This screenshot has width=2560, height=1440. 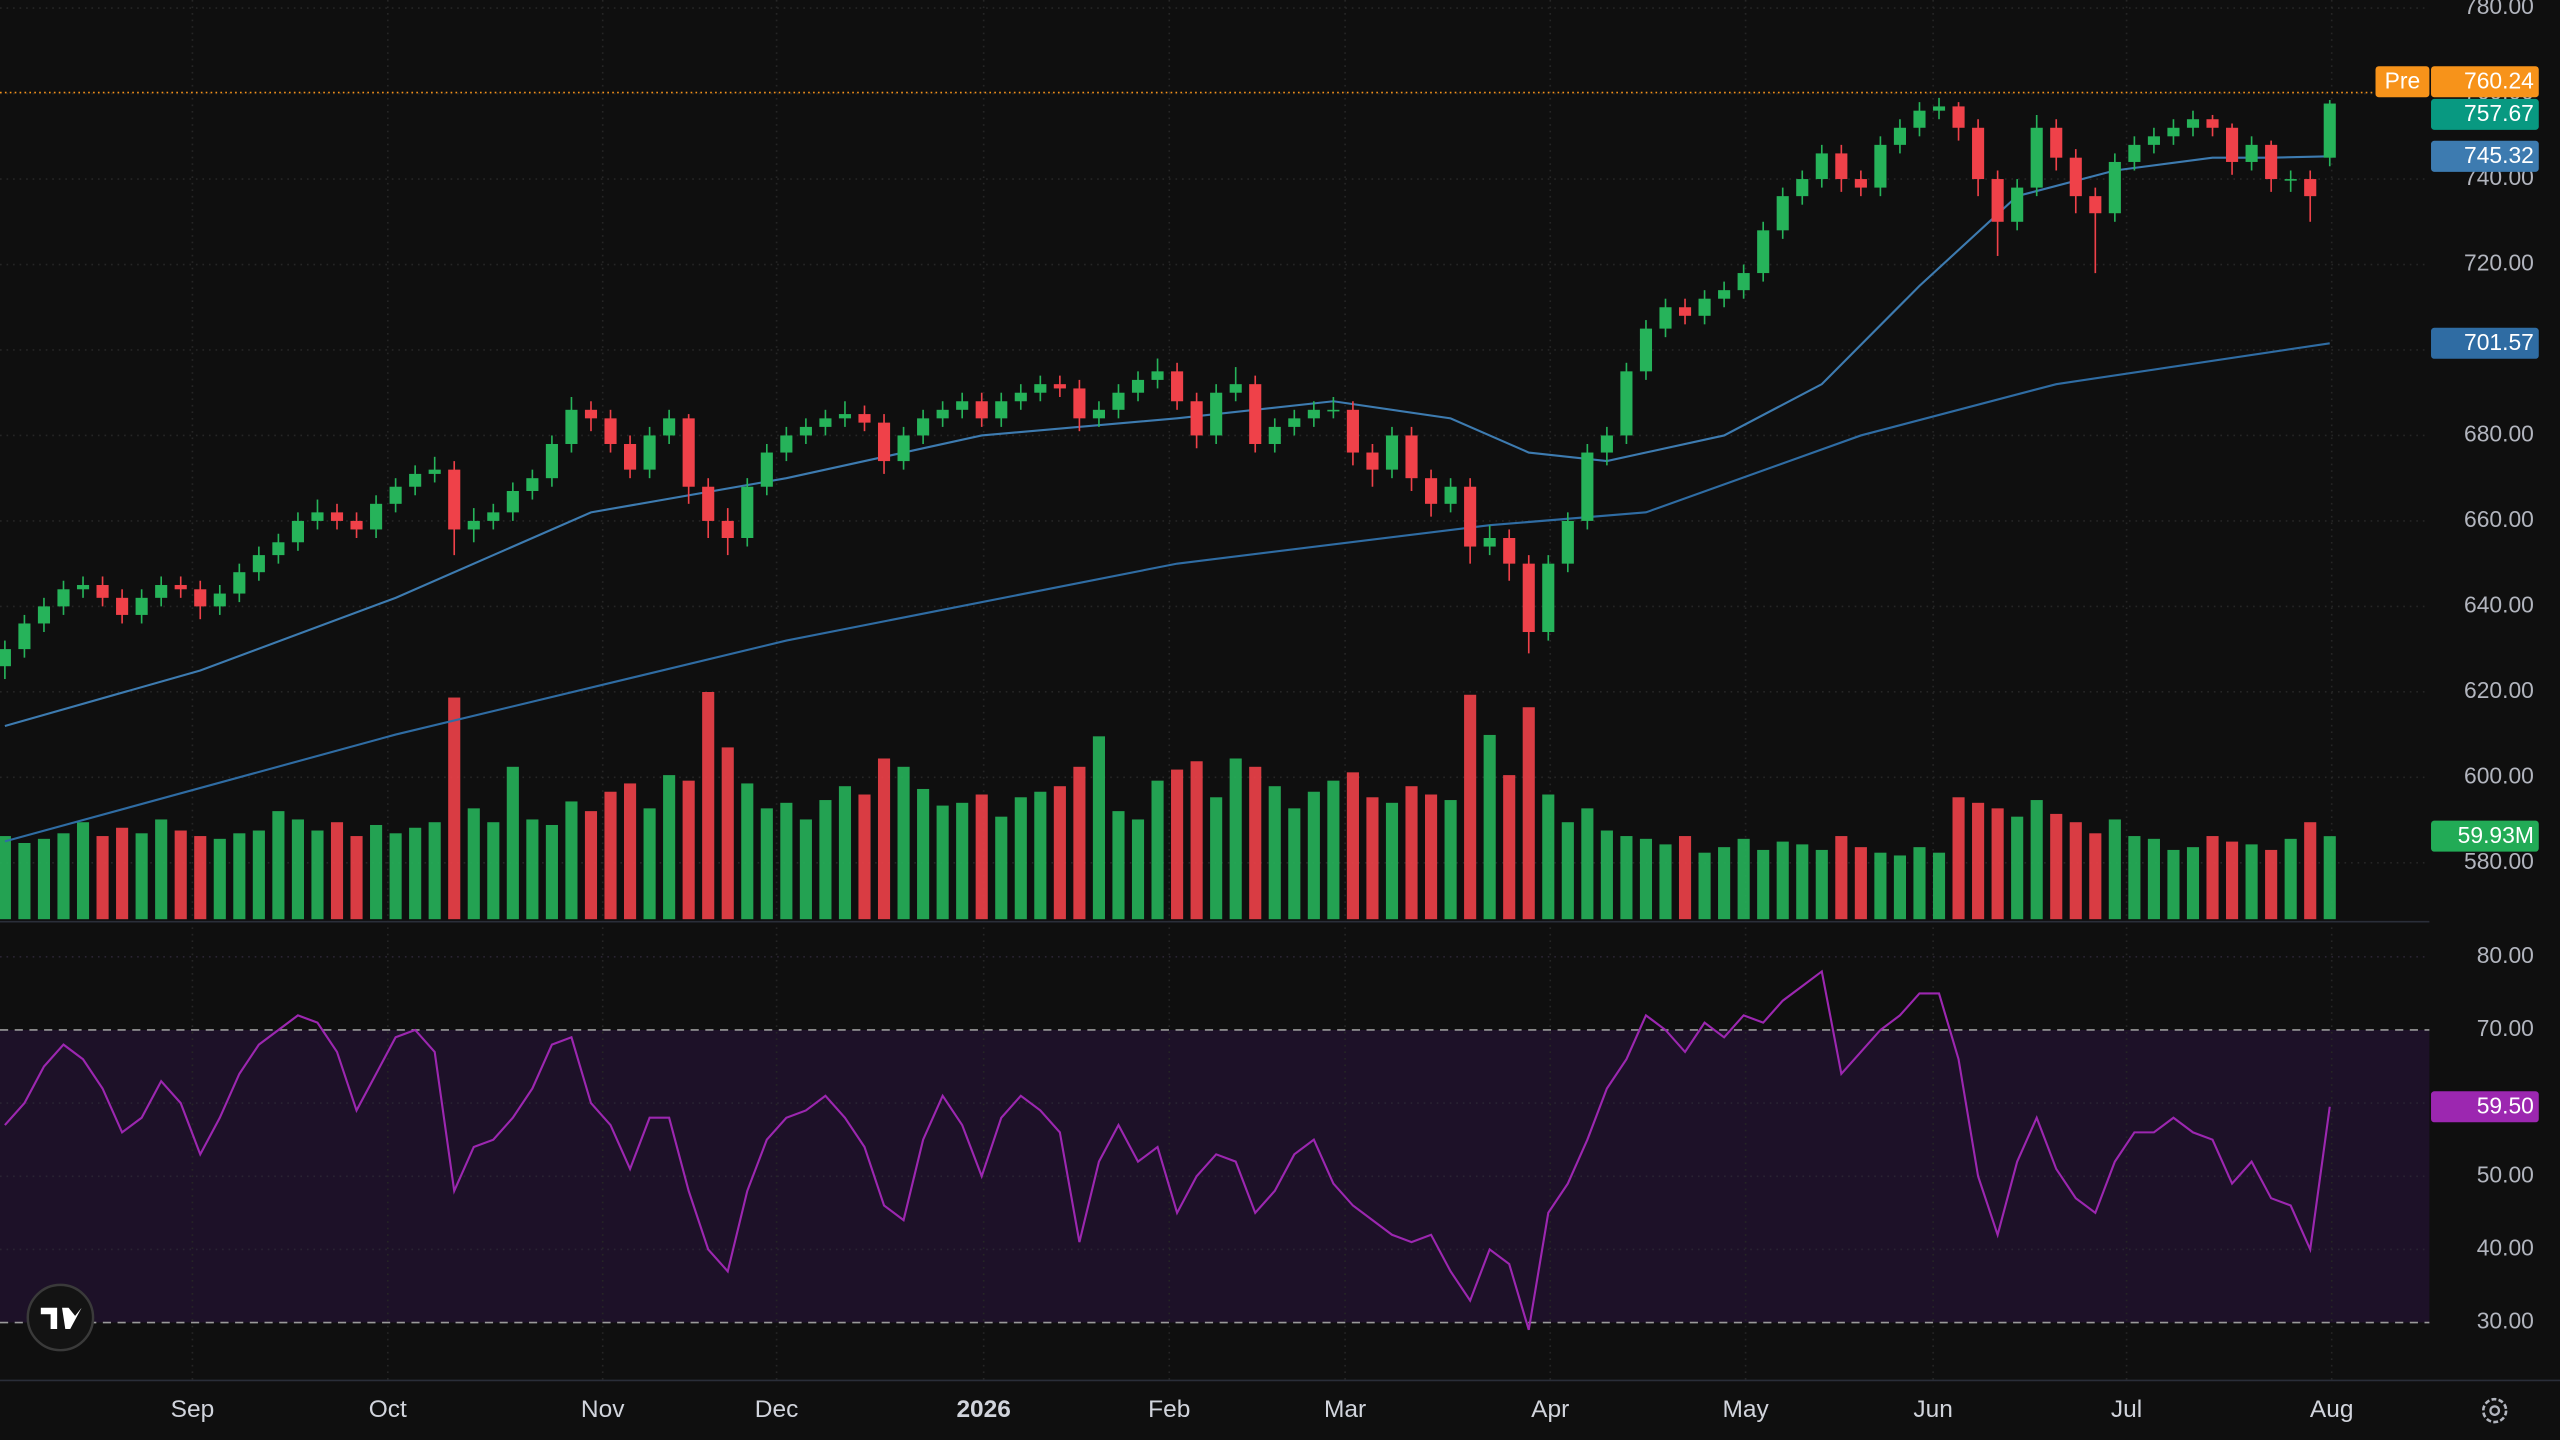 I want to click on price-label: 745.32, so click(x=2499, y=155).